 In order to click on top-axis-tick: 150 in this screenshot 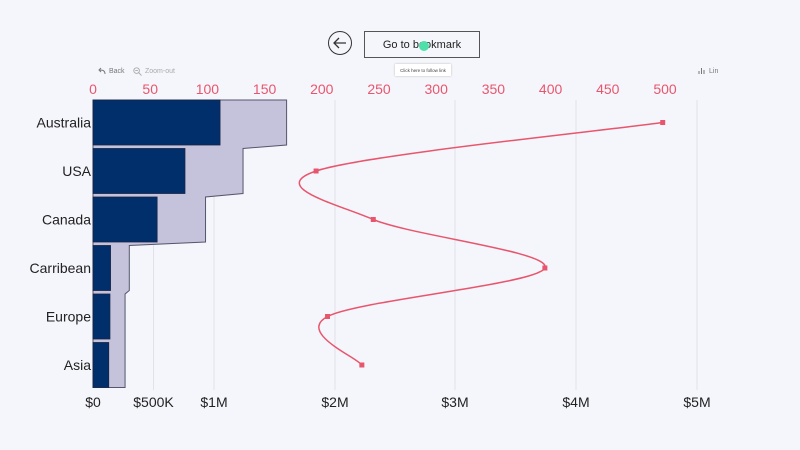, I will do `click(265, 89)`.